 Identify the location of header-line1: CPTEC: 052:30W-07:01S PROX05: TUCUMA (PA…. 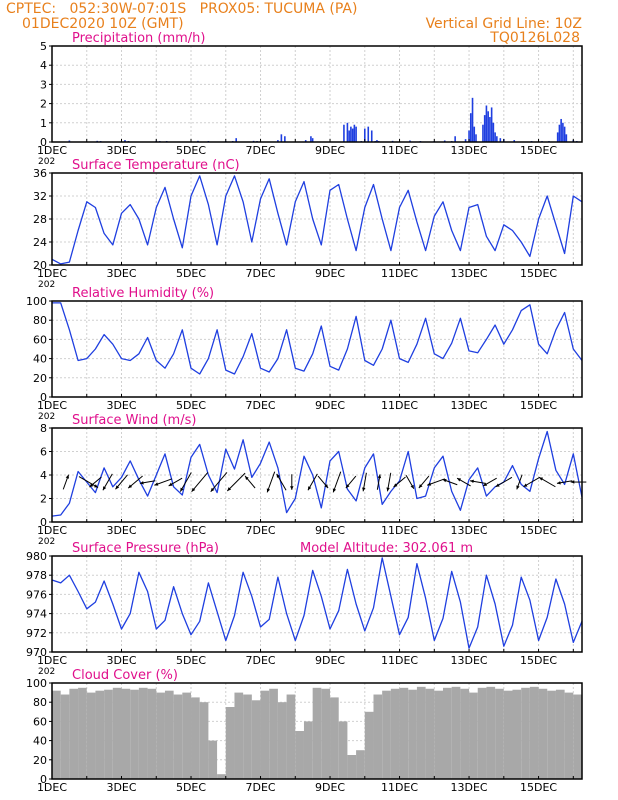
(182, 9).